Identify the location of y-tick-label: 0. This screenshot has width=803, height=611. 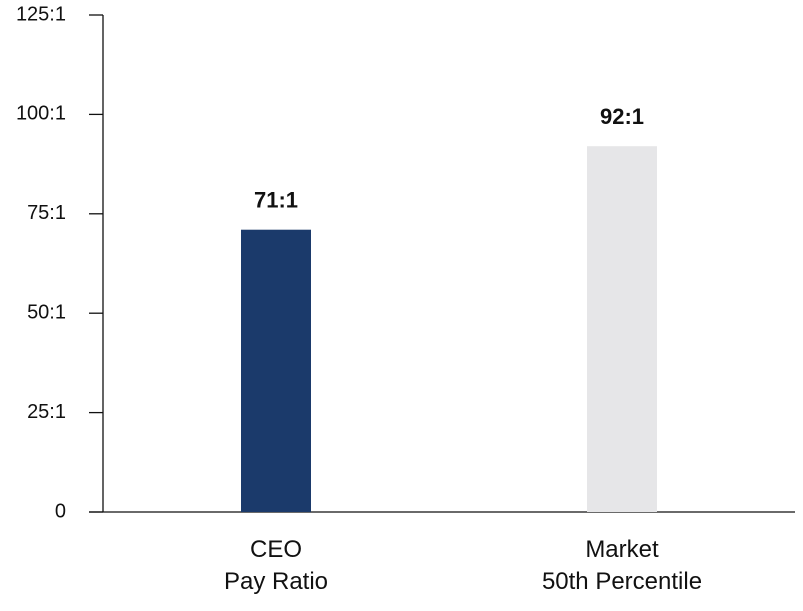
(60, 511).